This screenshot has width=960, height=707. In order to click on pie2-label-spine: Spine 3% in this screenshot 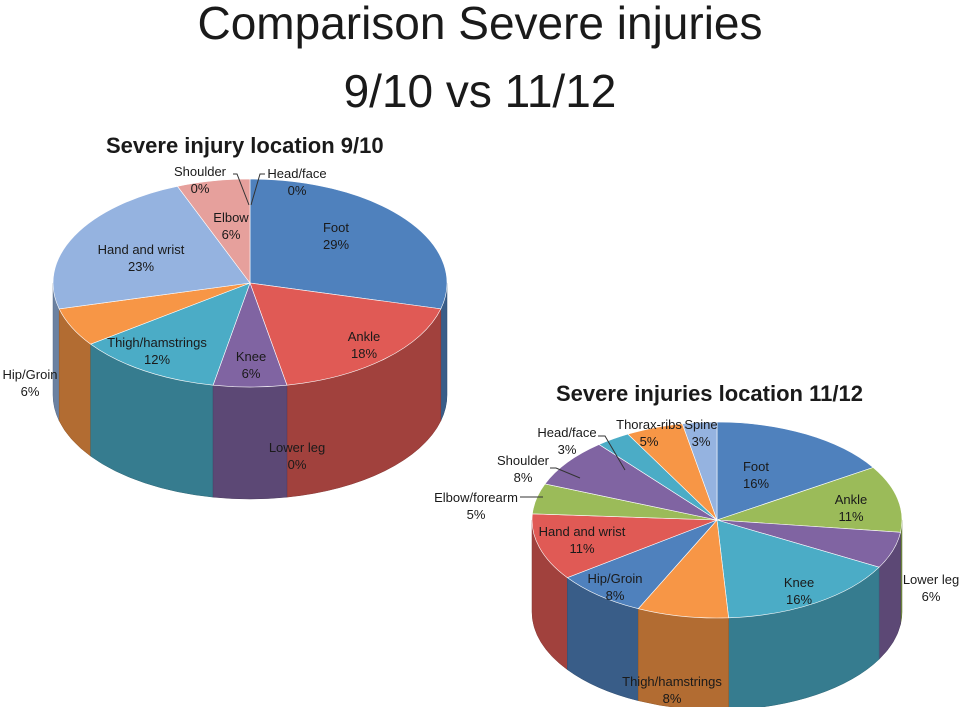, I will do `click(700, 433)`.